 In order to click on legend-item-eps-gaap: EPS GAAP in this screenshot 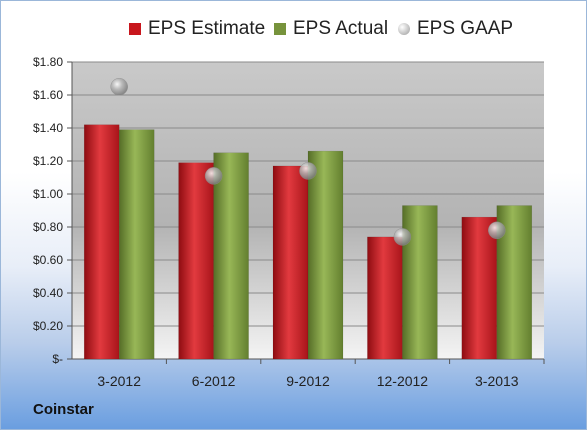, I will do `click(455, 29)`.